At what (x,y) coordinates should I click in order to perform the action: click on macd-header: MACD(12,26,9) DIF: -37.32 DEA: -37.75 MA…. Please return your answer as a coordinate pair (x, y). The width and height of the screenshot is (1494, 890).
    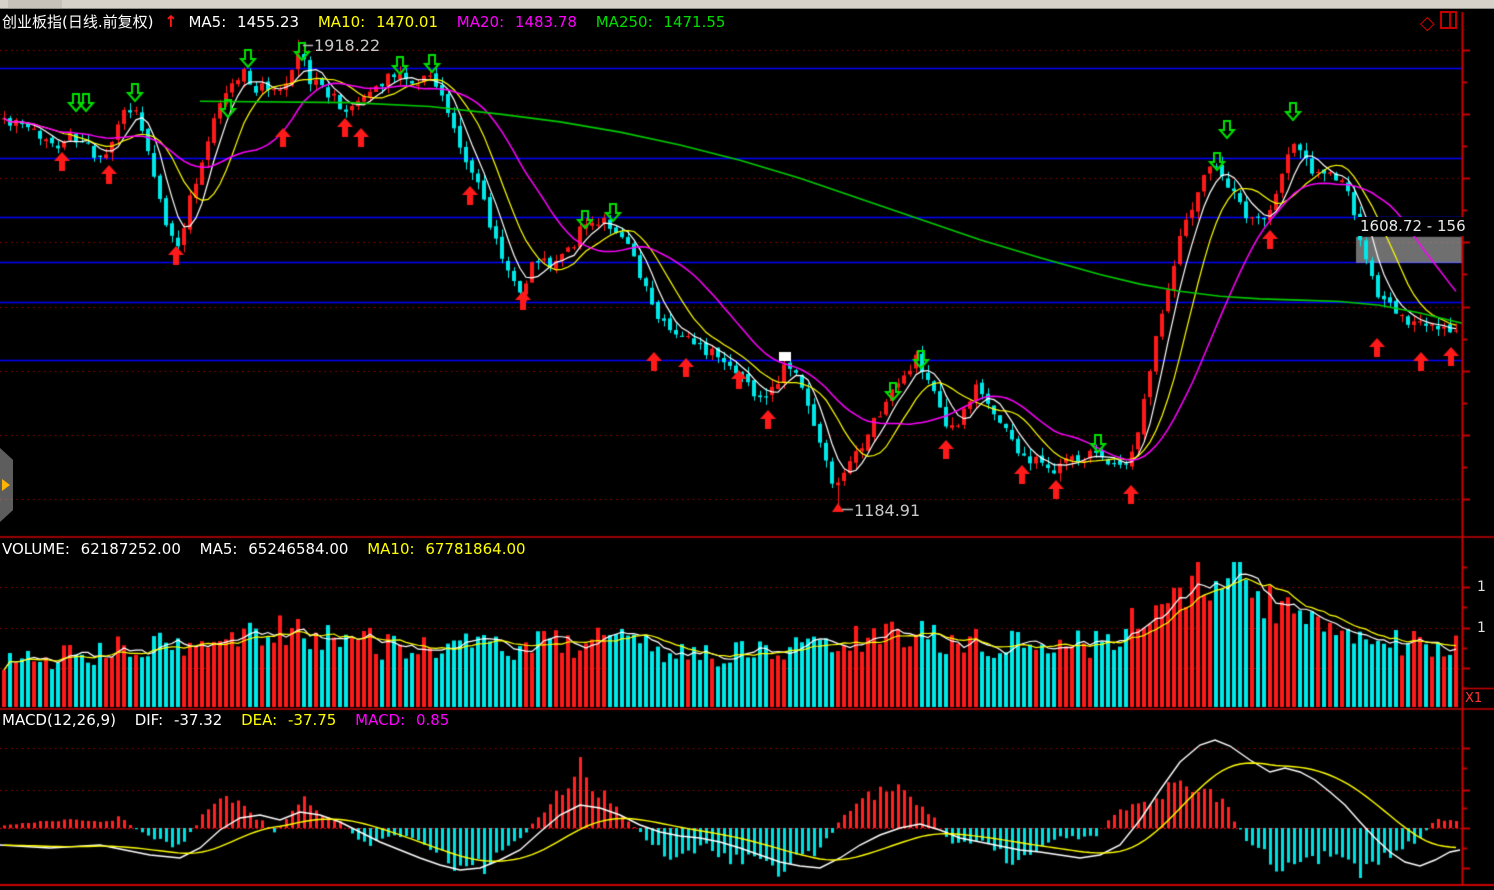
    Looking at the image, I should click on (228, 720).